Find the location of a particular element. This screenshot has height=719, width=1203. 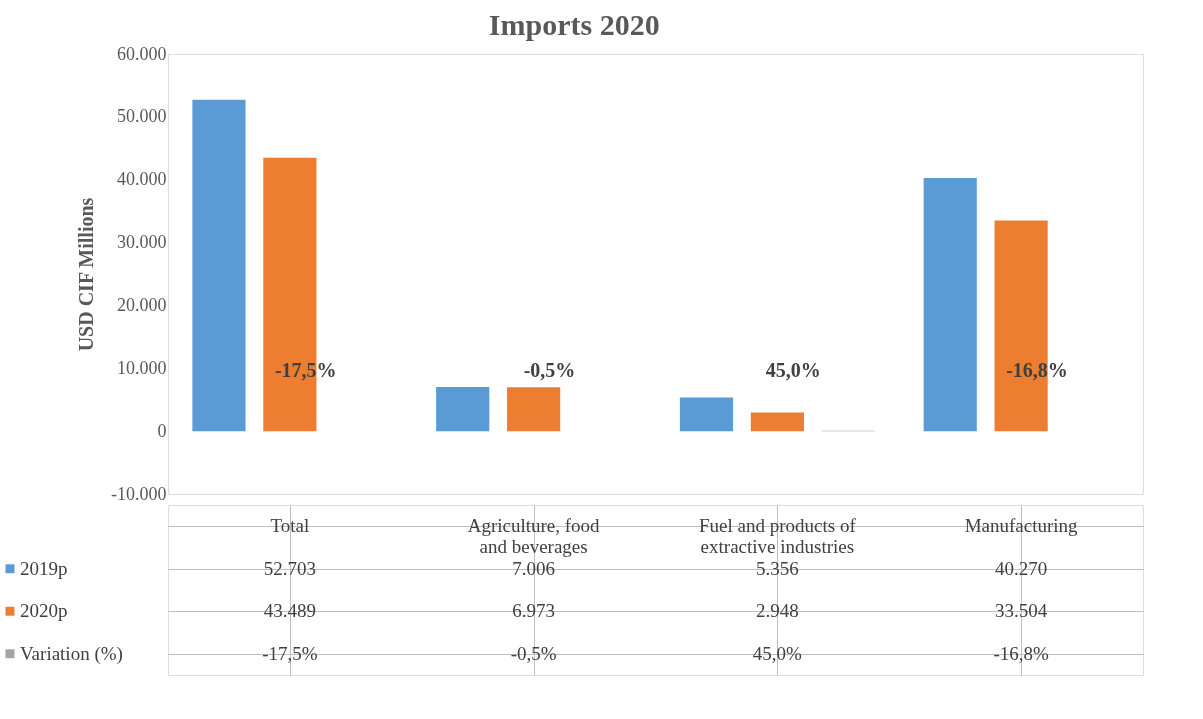

y-tick-label: -10.000 is located at coordinates (139, 493).